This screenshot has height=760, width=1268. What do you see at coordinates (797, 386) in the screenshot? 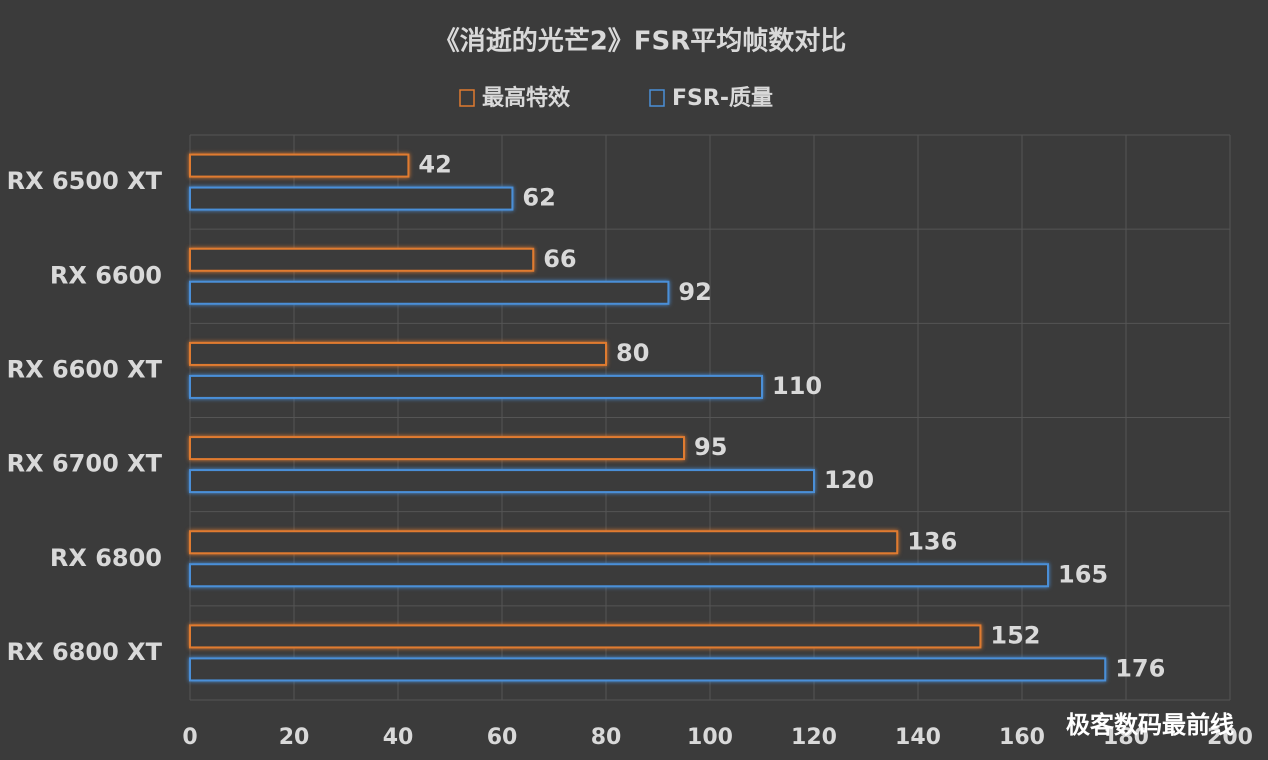
I see `value-label: 110` at bounding box center [797, 386].